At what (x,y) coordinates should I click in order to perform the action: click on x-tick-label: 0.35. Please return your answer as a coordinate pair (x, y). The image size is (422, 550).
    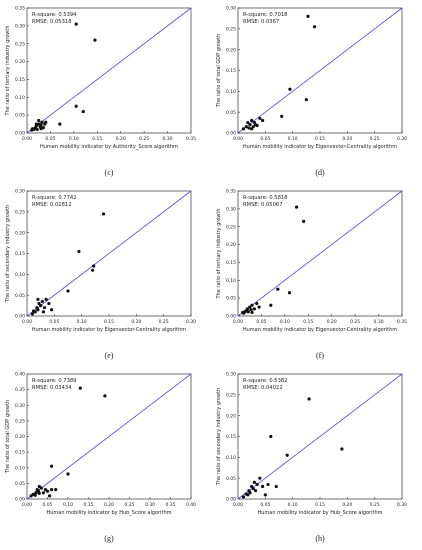
    Looking at the image, I should click on (170, 505).